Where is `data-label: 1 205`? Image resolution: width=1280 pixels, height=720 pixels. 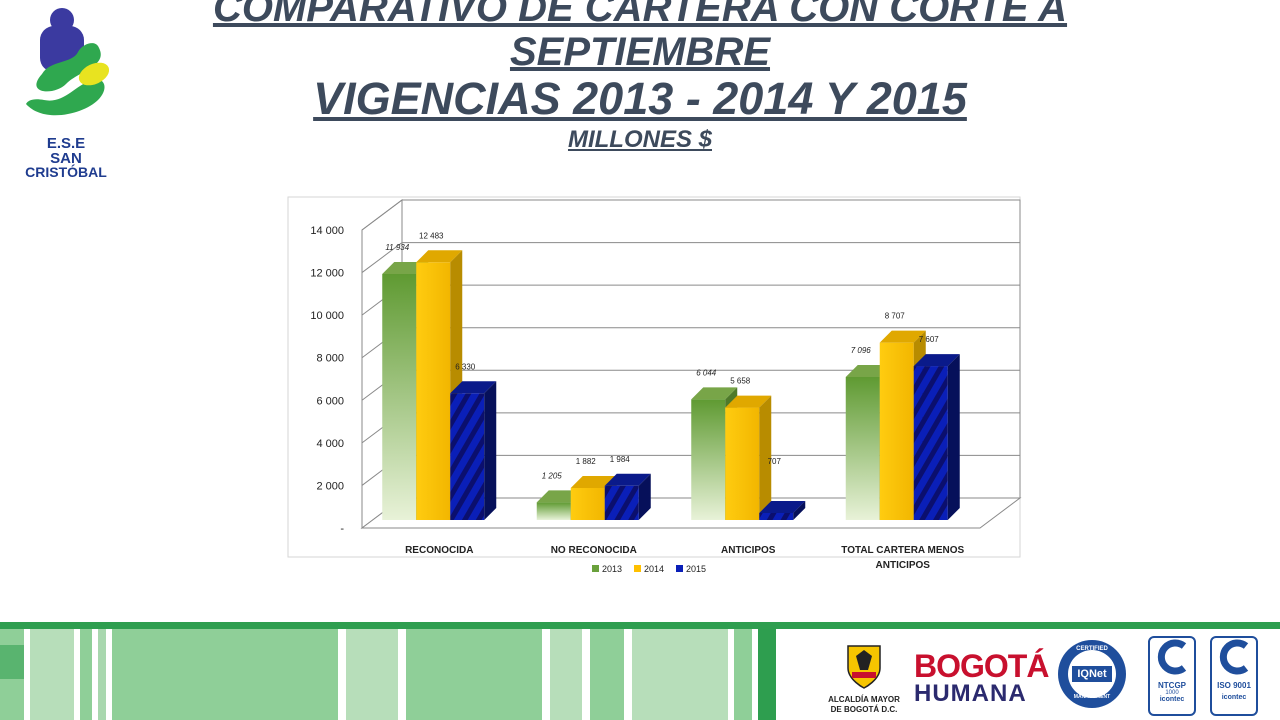
data-label: 1 205 is located at coordinates (552, 475).